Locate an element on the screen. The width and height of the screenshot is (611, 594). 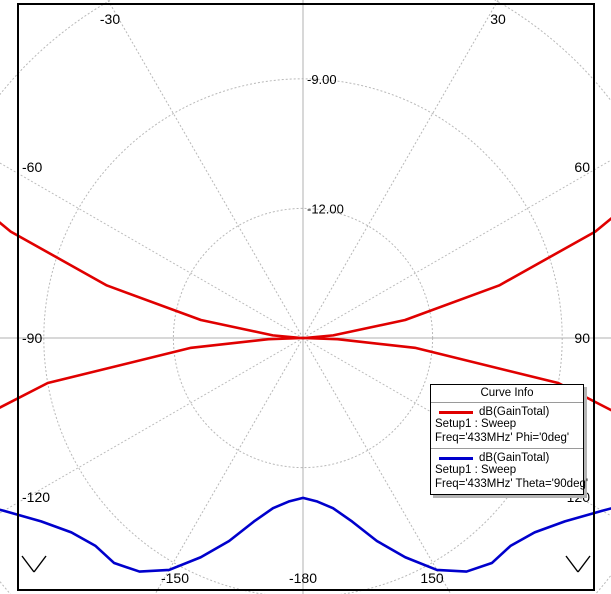
legend-color-swatch-red is located at coordinates (456, 412).